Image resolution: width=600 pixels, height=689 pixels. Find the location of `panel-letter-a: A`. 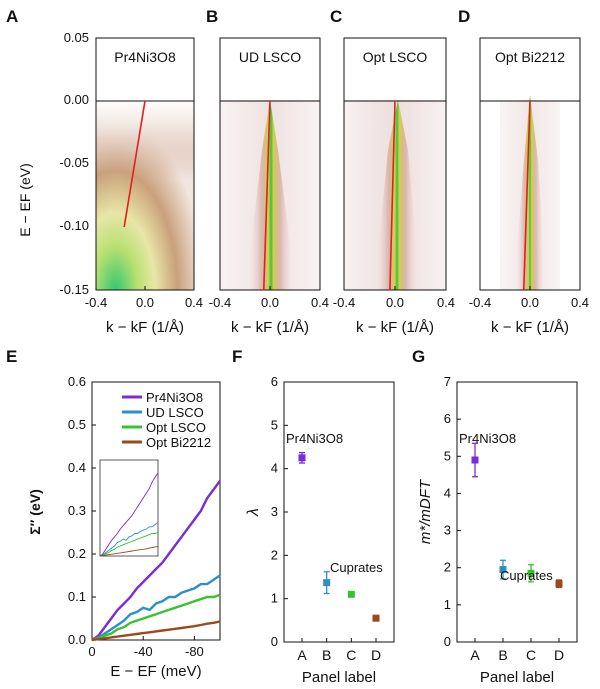

panel-letter-a: A is located at coordinates (12, 16).